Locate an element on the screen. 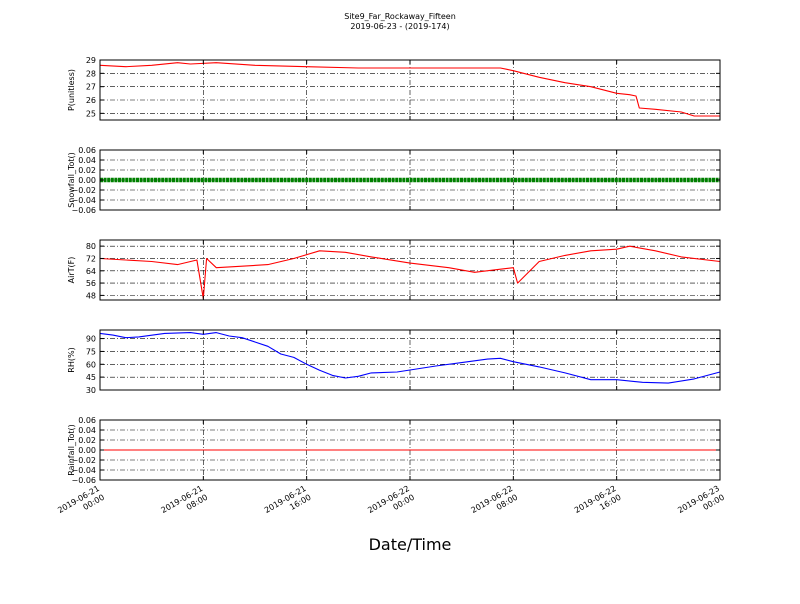  x-tick-label: 2019-06-2208:00 is located at coordinates (495, 504).